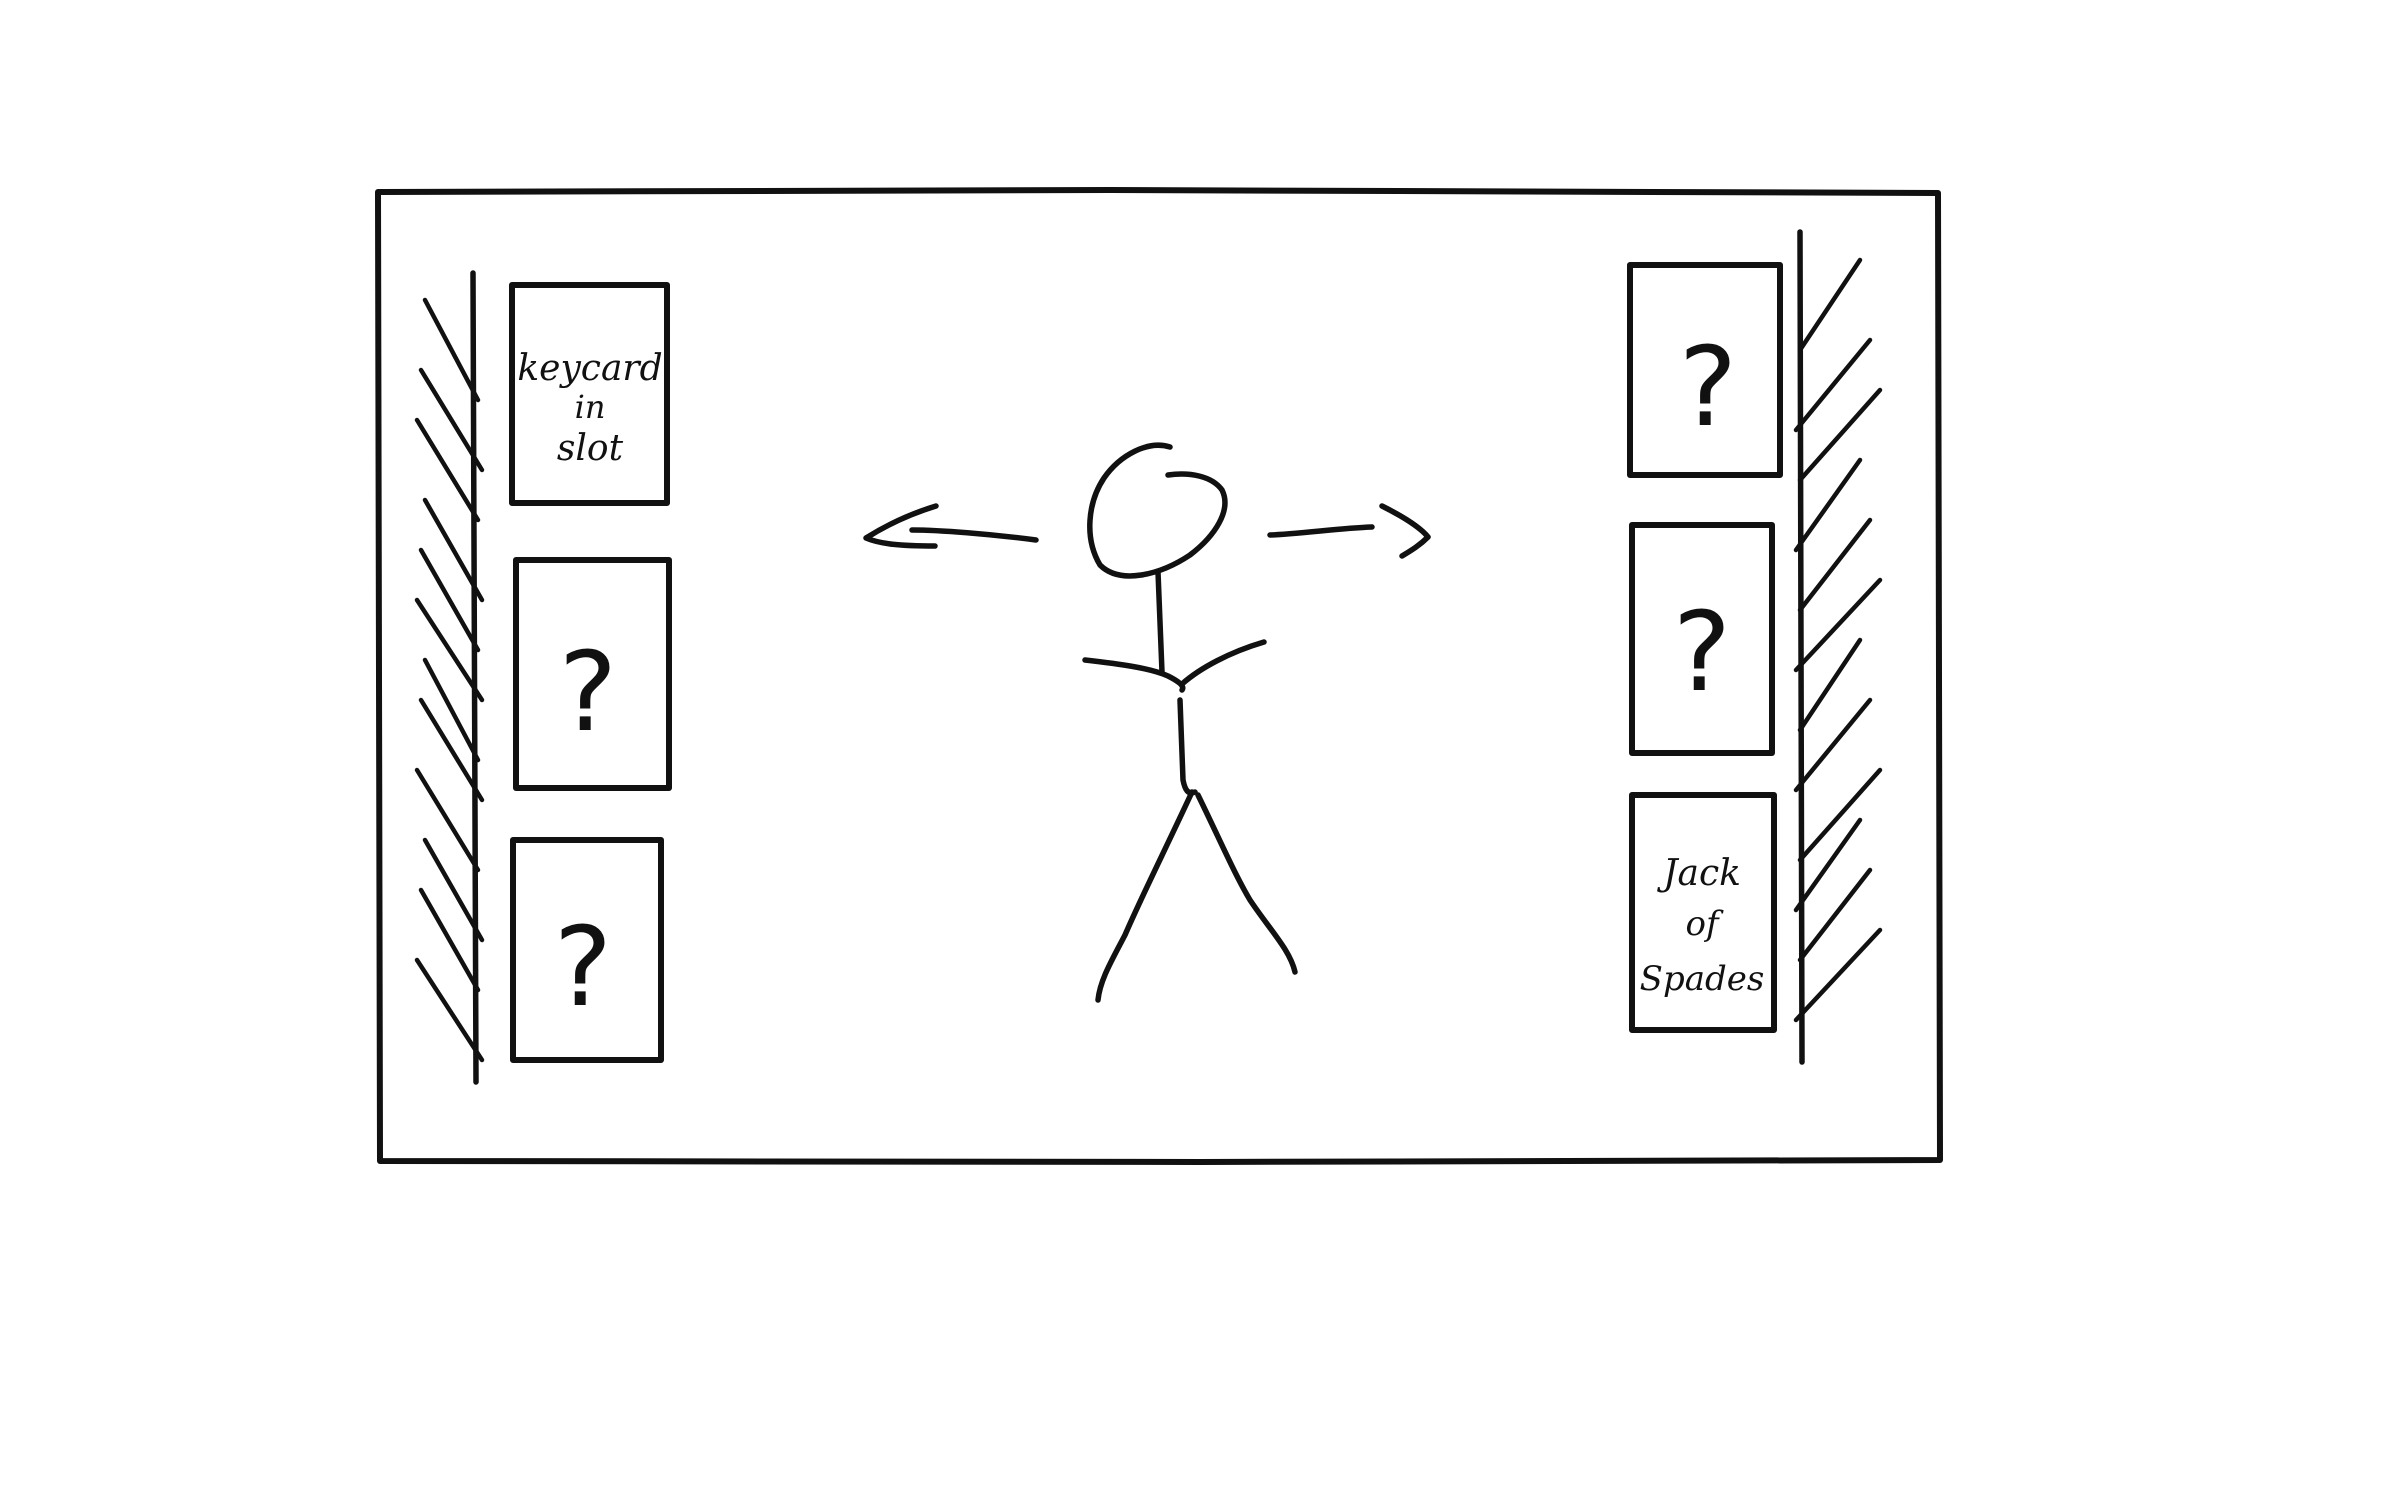 This screenshot has height=1491, width=2386. I want to click on left-card-column: keycard in slot ? ?, so click(590, 672).